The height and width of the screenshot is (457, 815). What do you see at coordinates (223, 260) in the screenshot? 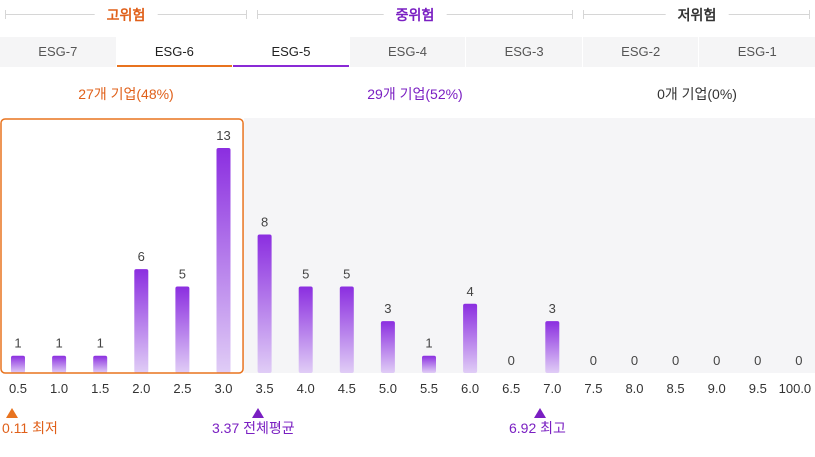
I see `bar-3.0` at bounding box center [223, 260].